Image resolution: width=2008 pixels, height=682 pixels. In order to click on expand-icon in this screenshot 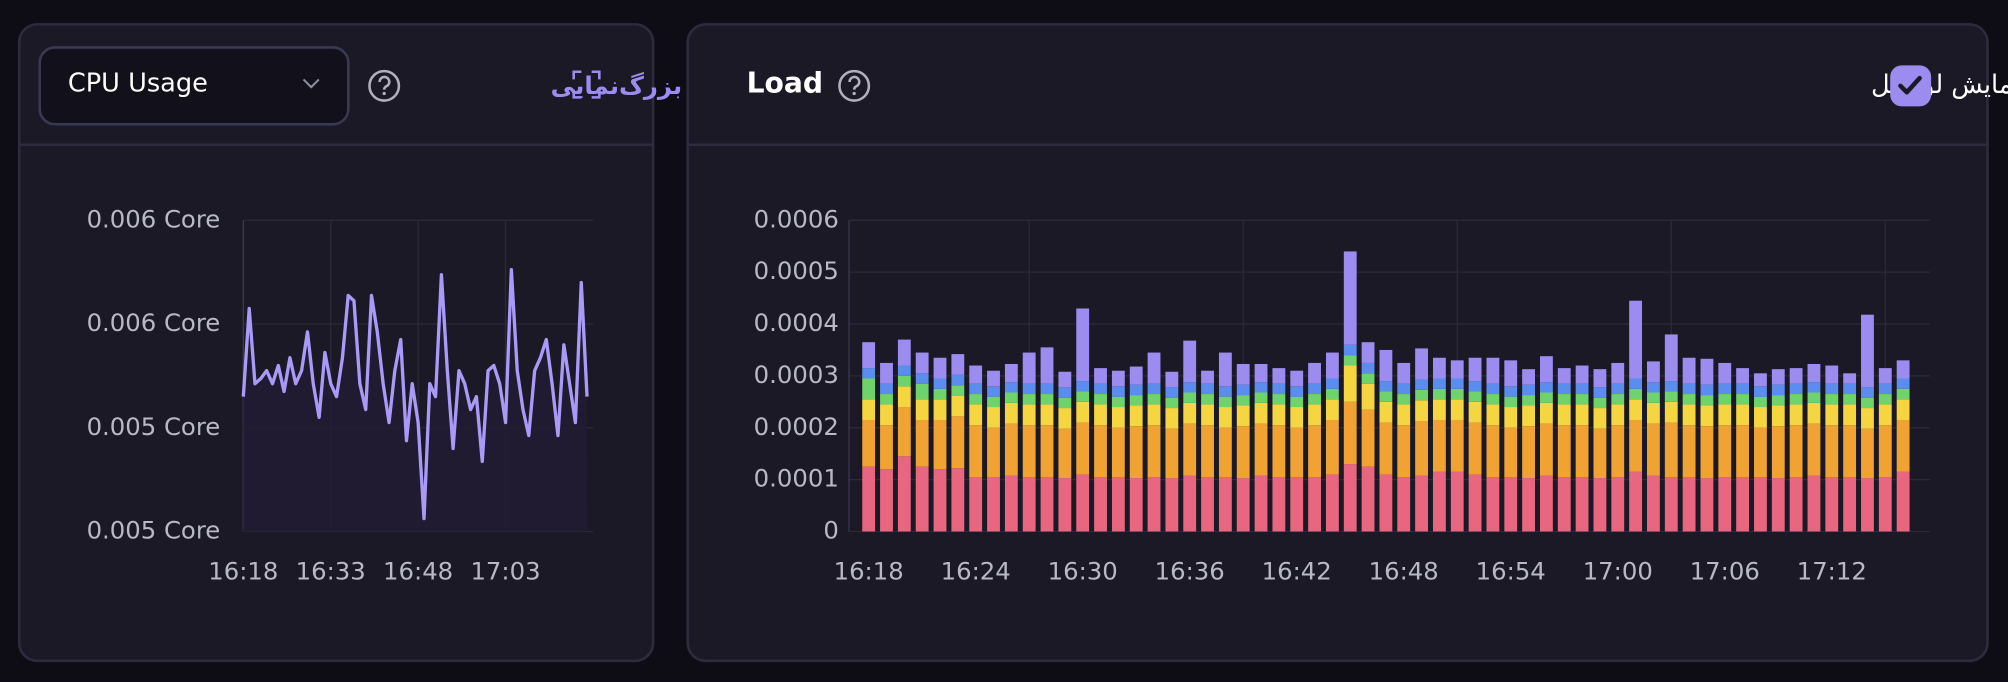, I will do `click(586, 84)`.